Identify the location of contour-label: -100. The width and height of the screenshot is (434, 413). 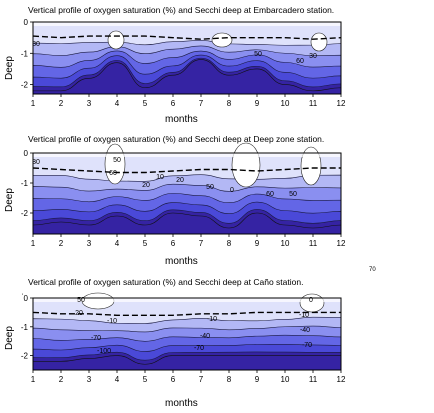
(104, 351).